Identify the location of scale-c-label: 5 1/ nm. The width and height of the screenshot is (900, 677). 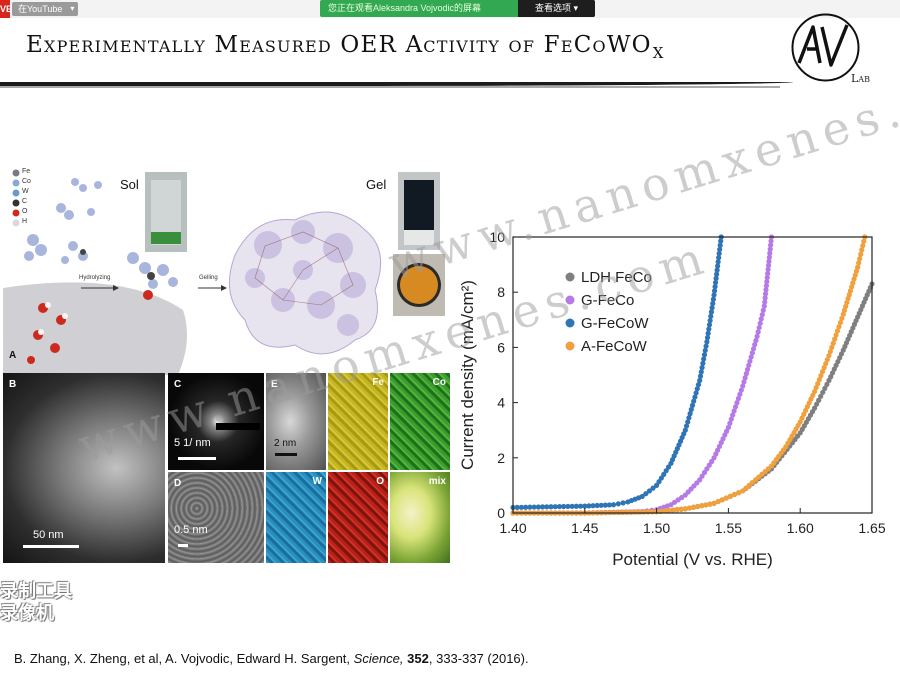
(192, 443).